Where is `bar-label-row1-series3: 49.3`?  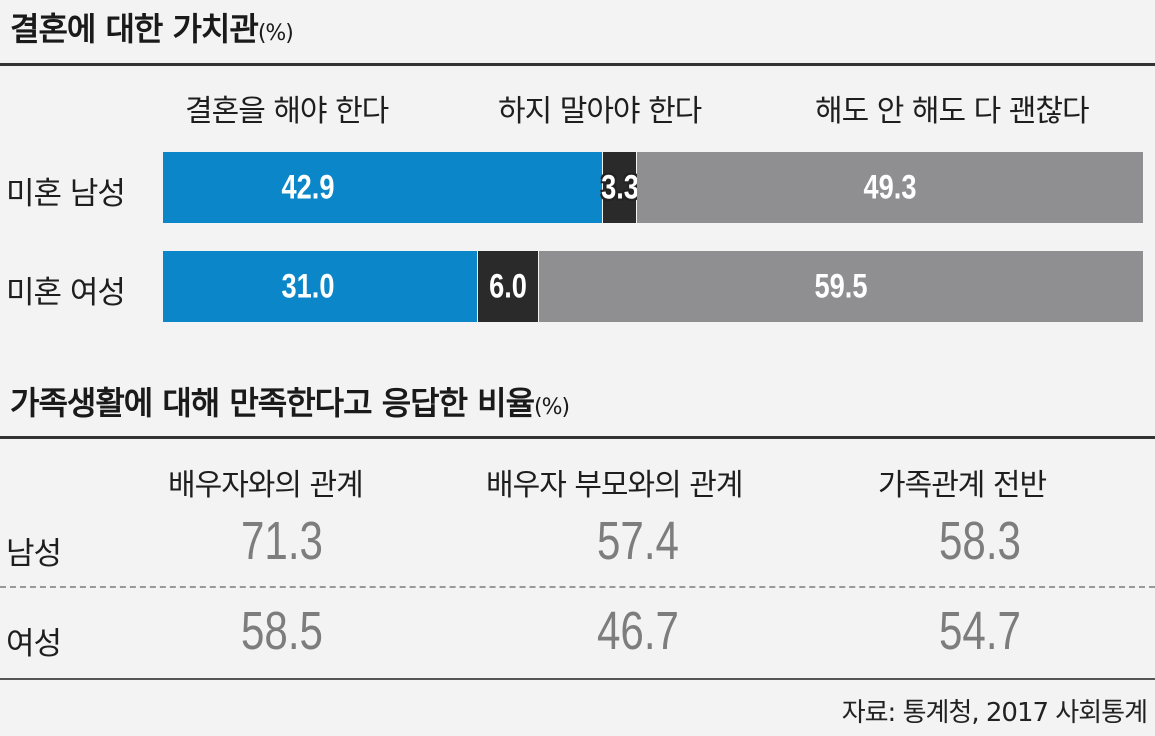
bar-label-row1-series3: 49.3 is located at coordinates (890, 187).